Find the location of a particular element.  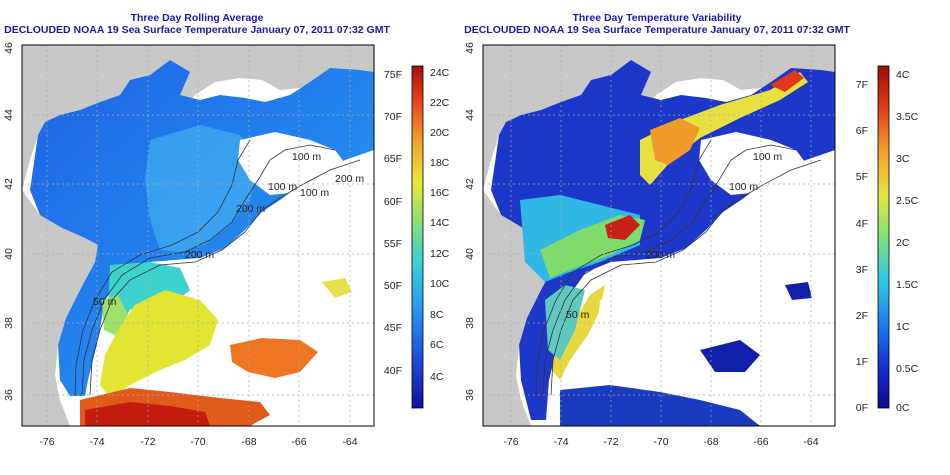

right-lat-axis: 36 38 40 42 44 46 is located at coordinates (470, 221).